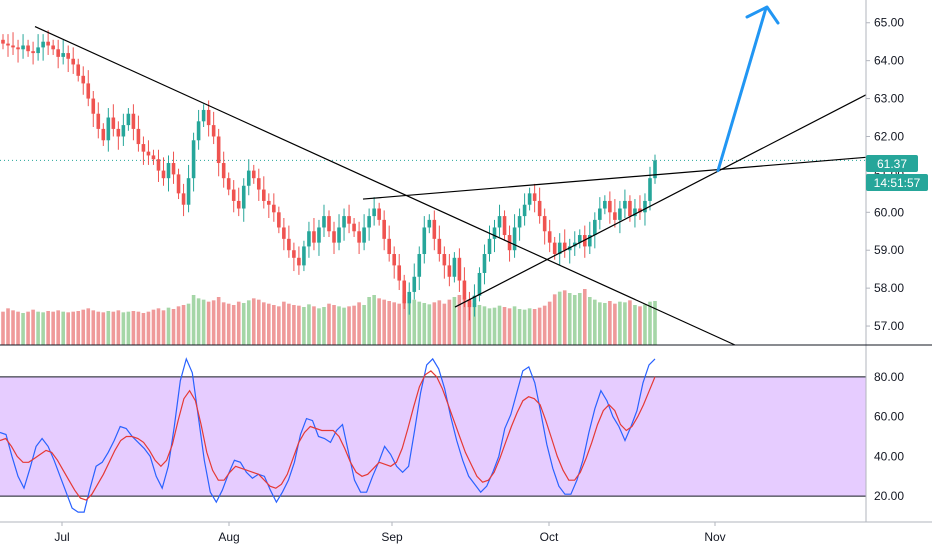 This screenshot has height=555, width=932. I want to click on projection-arrow-head, so click(762, 15).